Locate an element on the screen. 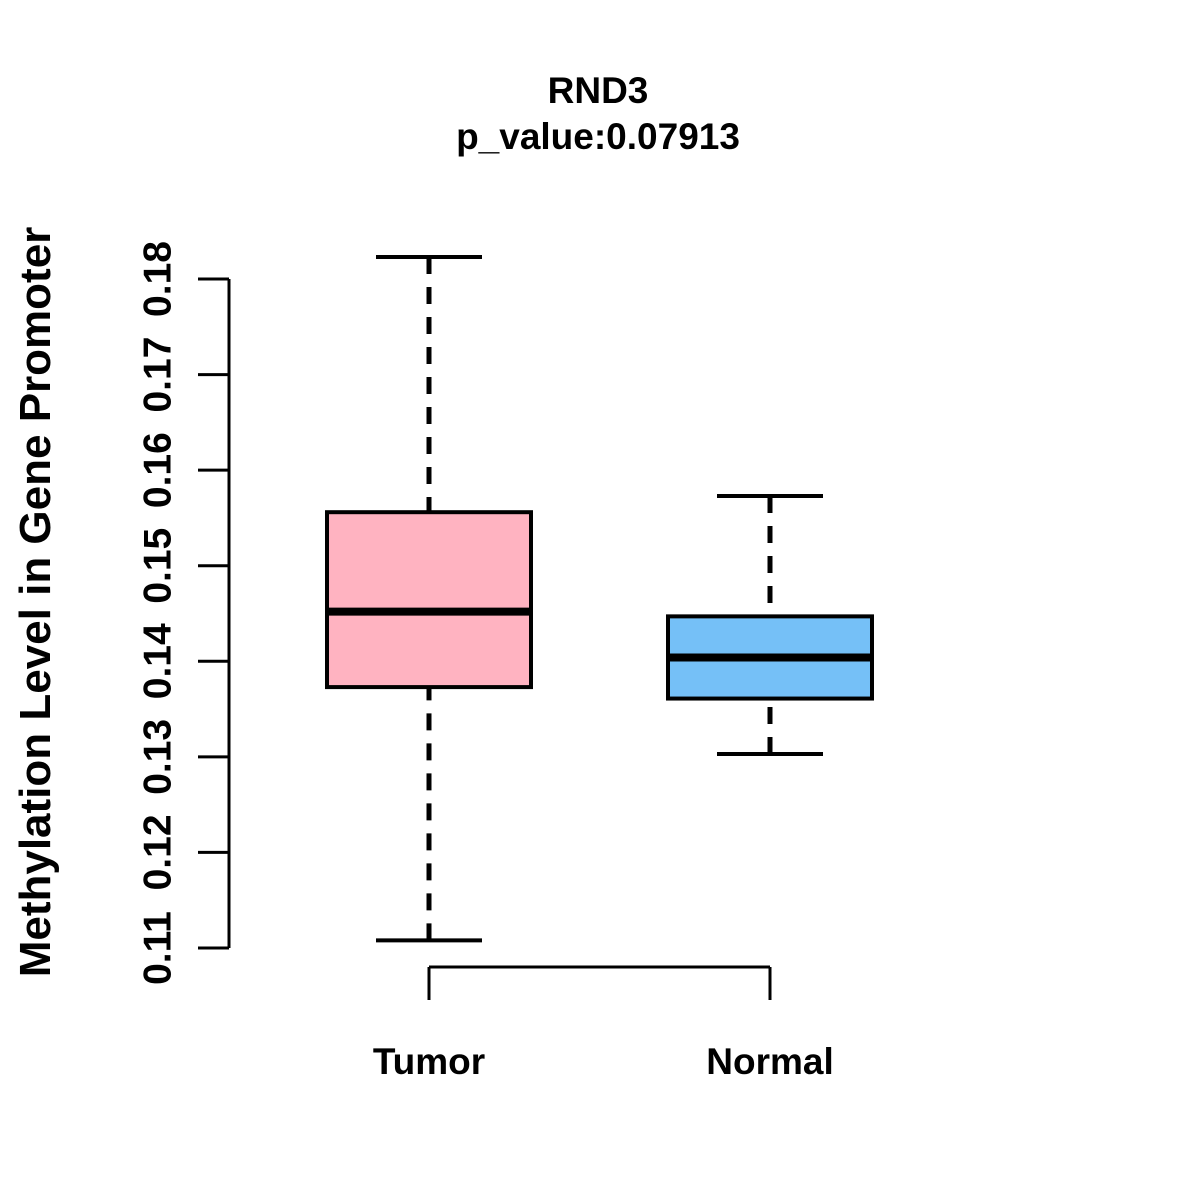 Image resolution: width=1200 pixels, height=1200 pixels. box-tumor is located at coordinates (429, 600).